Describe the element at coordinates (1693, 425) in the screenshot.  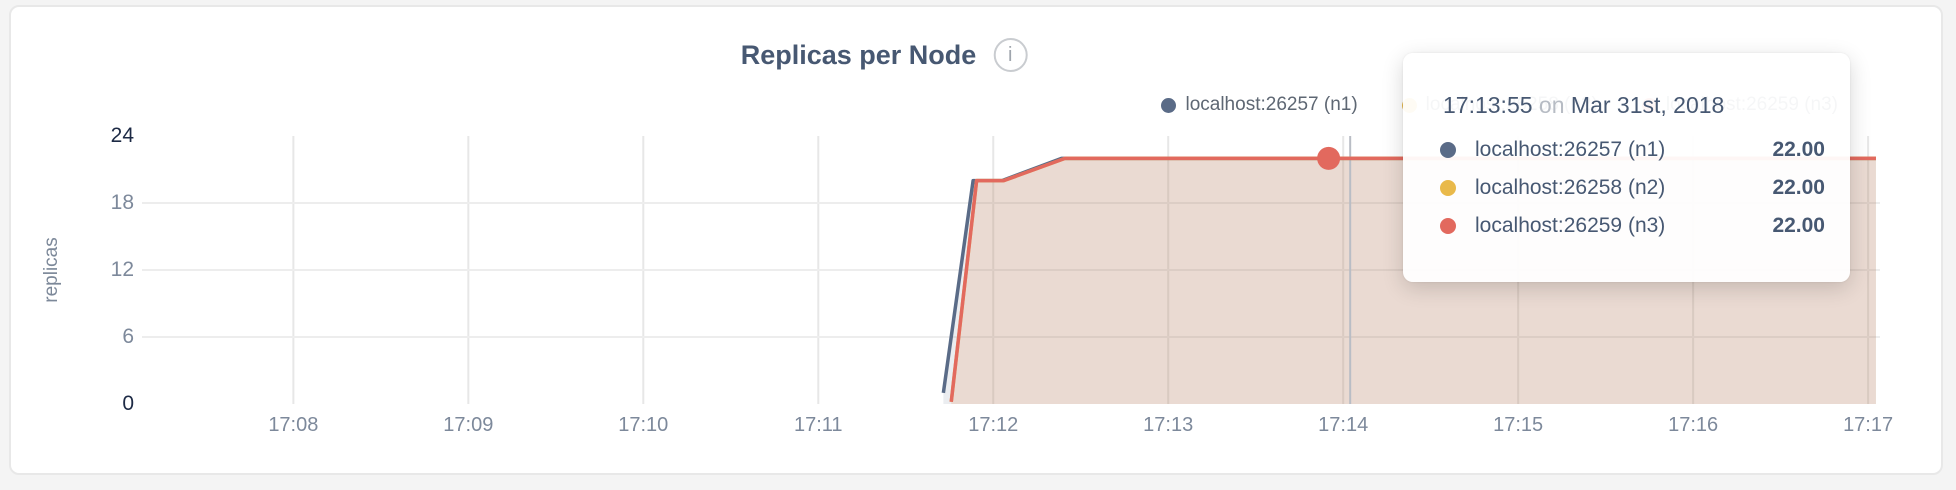
I see `x-tick-label: 17:16` at that location.